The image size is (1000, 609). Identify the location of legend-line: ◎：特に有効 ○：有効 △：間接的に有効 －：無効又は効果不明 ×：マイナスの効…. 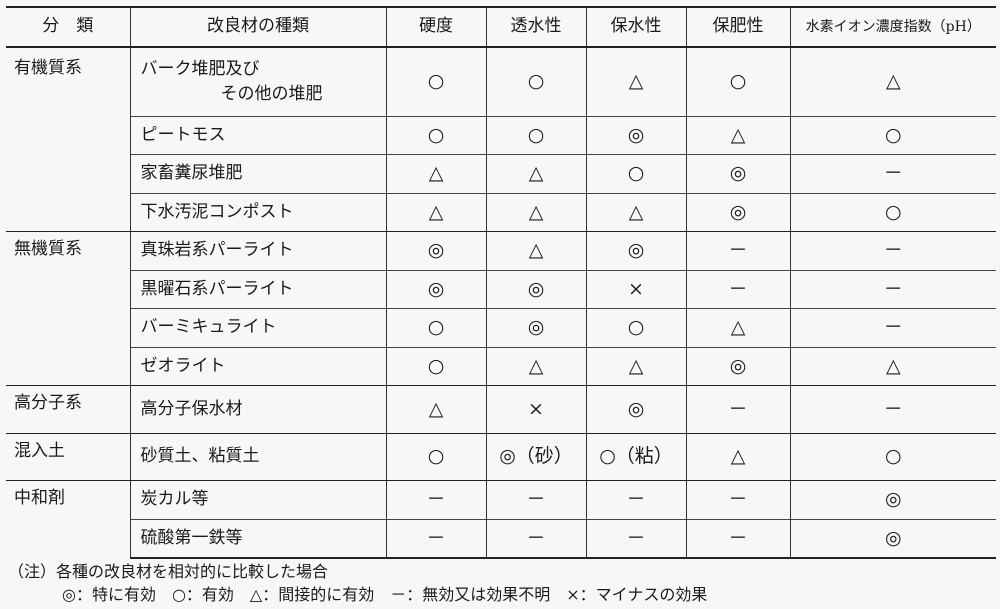
(385, 594).